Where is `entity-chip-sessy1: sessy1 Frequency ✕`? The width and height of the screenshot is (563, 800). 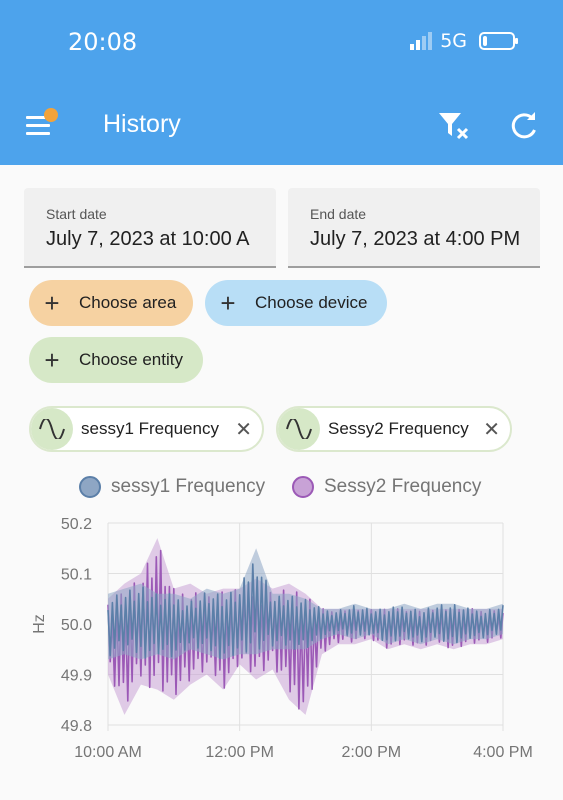
entity-chip-sessy1: sessy1 Frequency ✕ is located at coordinates (146, 429).